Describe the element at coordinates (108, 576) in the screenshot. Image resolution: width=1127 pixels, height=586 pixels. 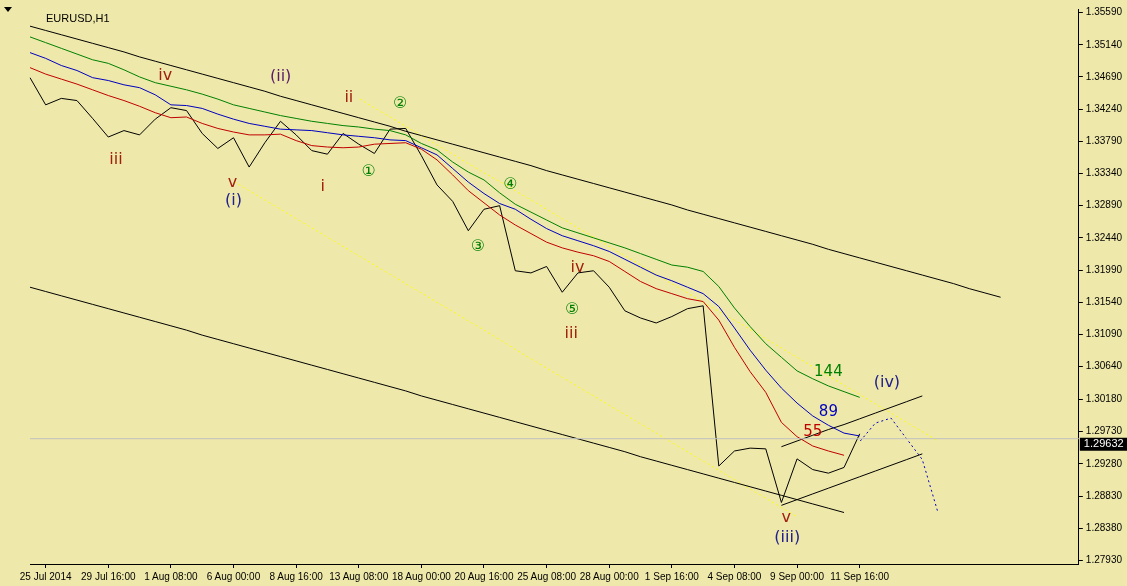
I see `x-tick-label: 29 Jul 16:00` at that location.